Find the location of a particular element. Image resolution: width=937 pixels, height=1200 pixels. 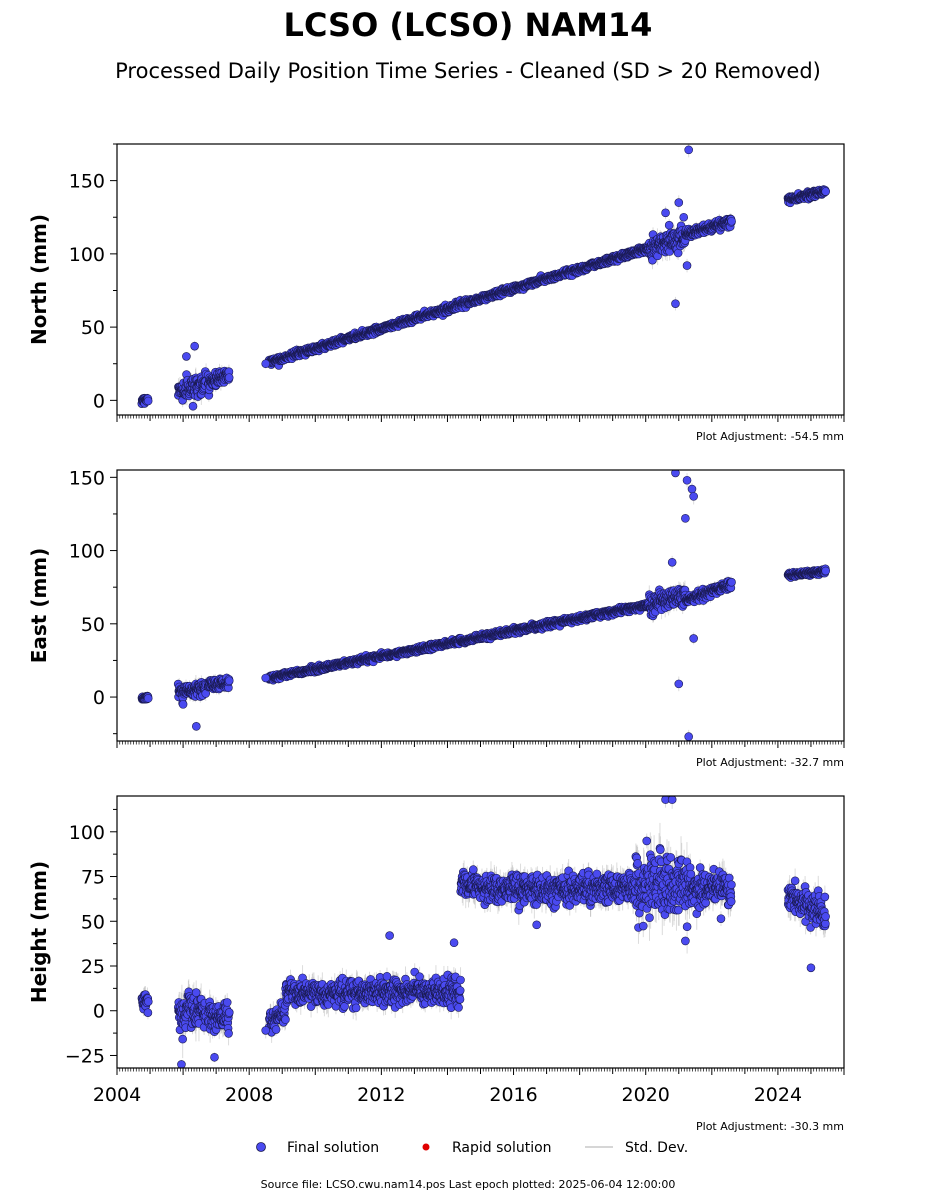

y-tick-label: 150 is located at coordinates (87, 182).